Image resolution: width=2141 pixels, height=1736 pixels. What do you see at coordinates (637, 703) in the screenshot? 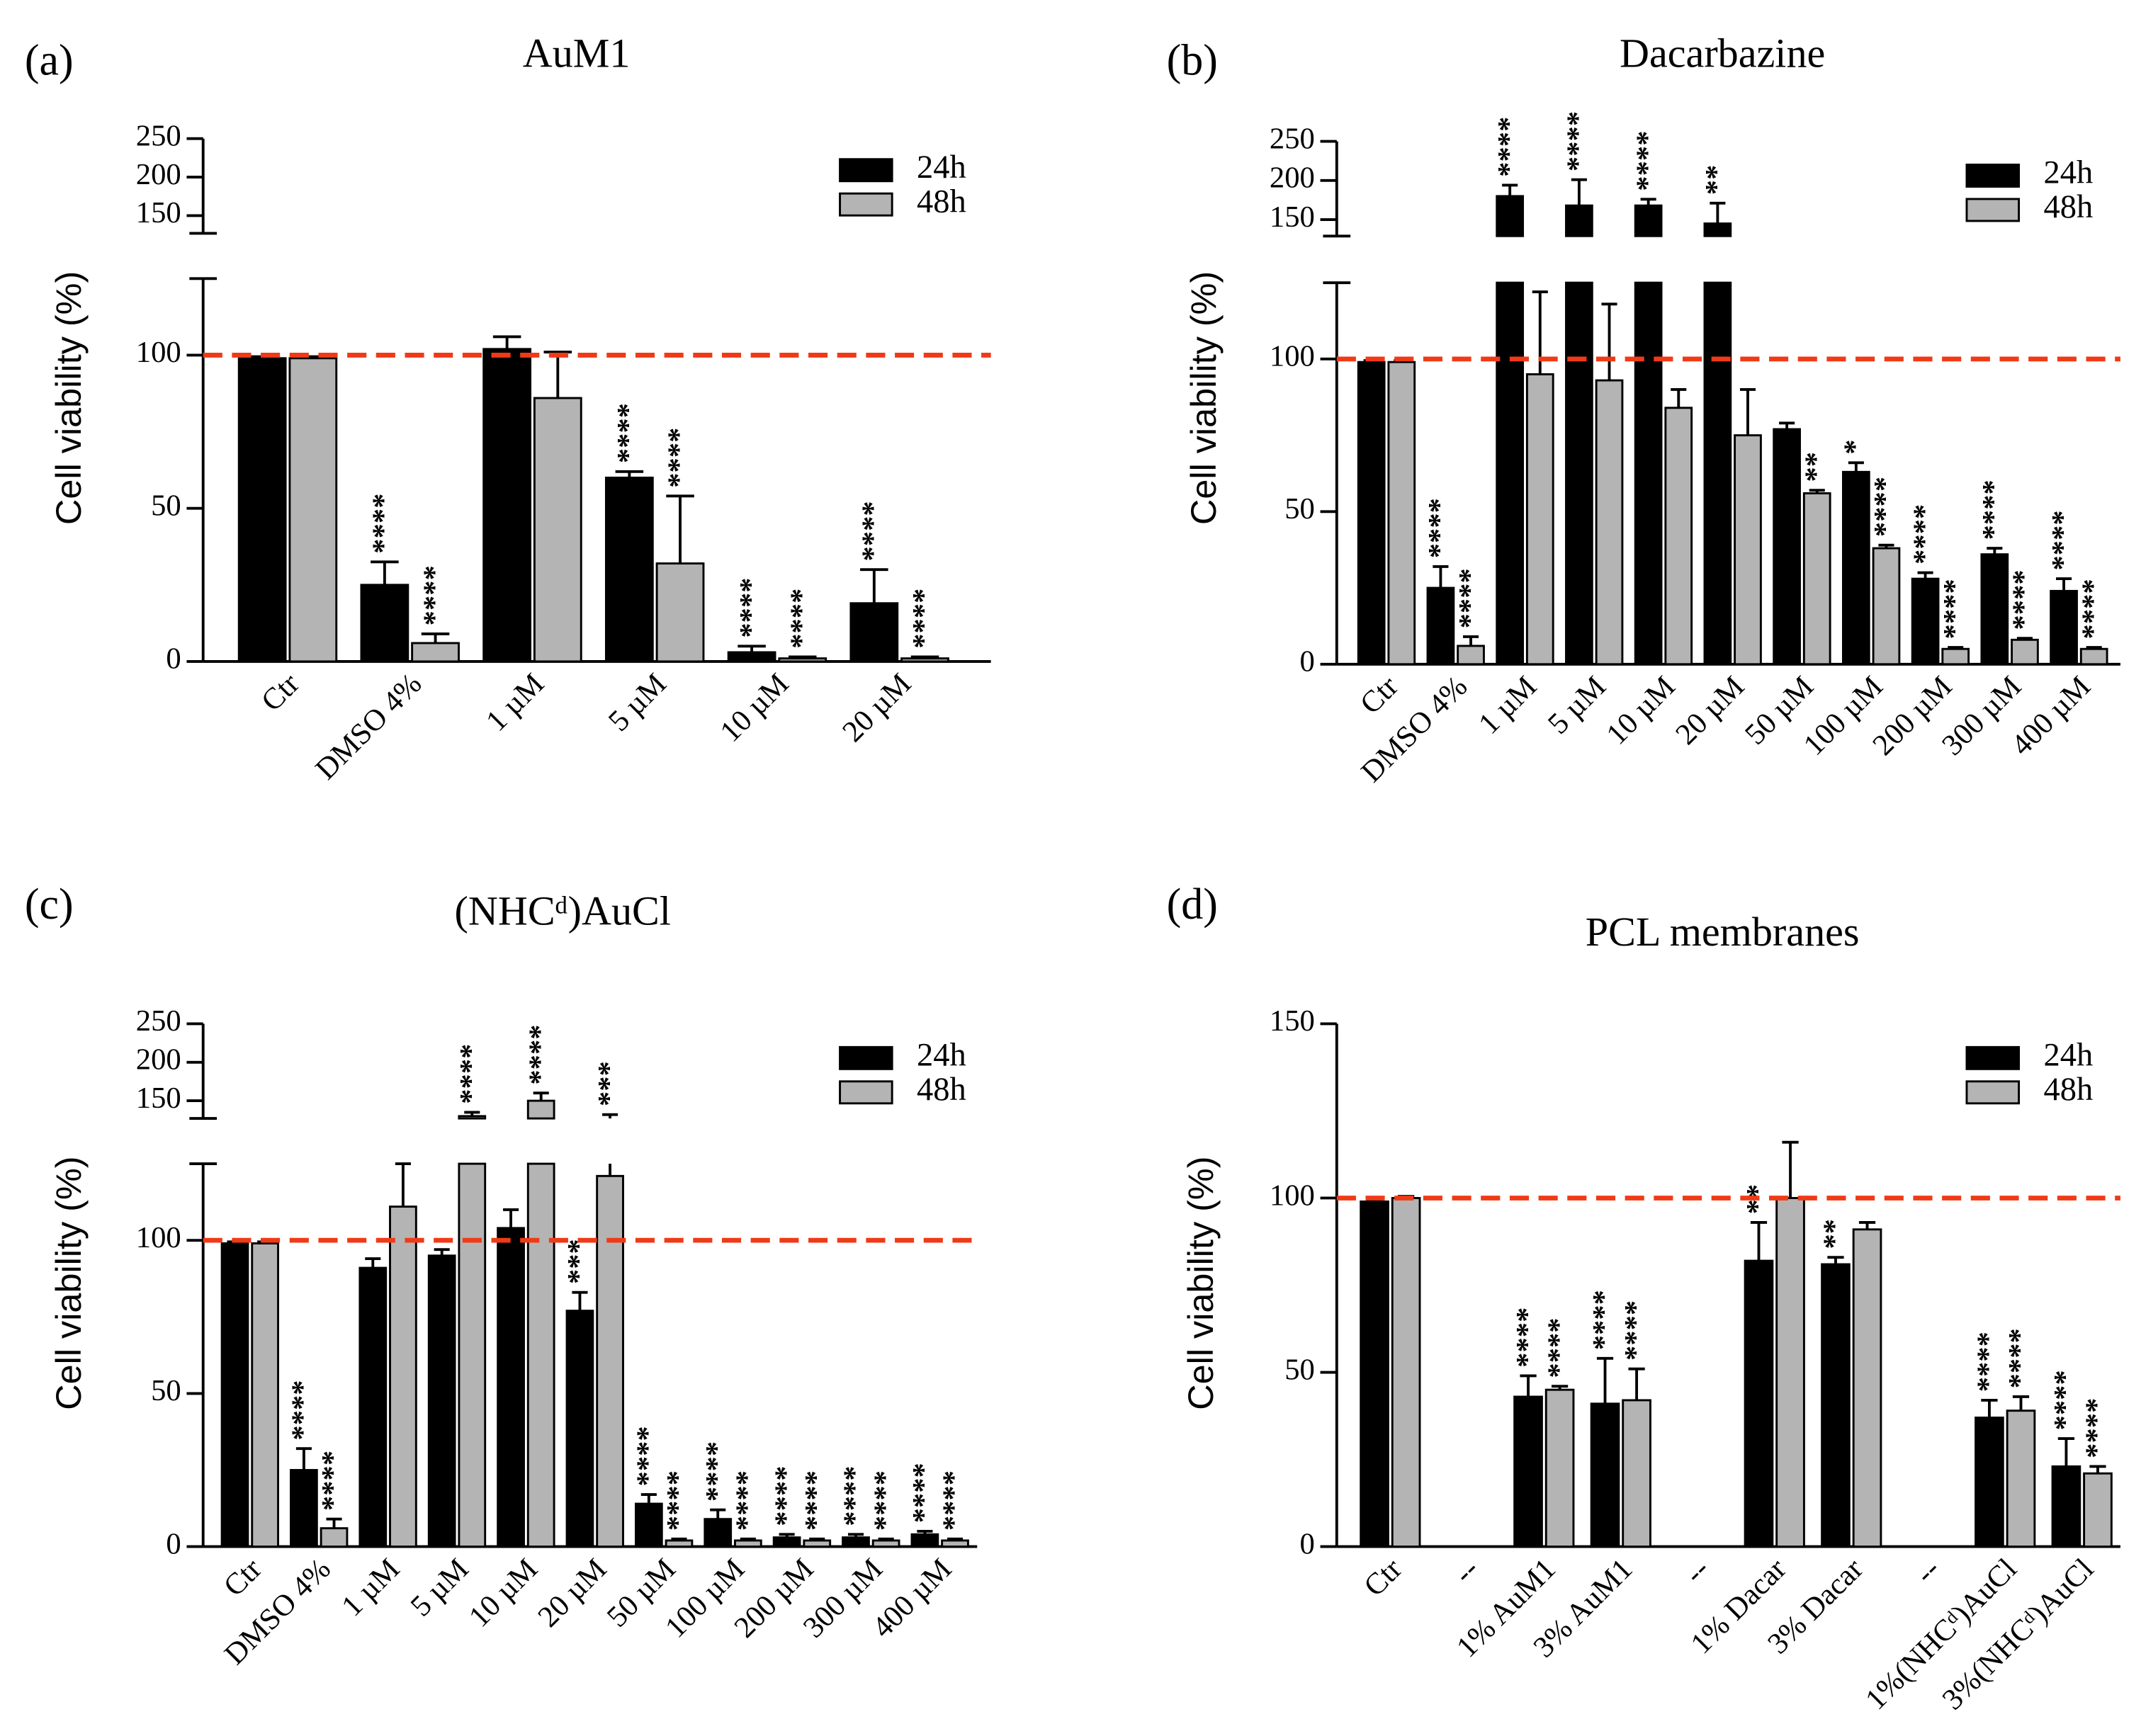
I see `x-tick-label: 5 µM` at bounding box center [637, 703].